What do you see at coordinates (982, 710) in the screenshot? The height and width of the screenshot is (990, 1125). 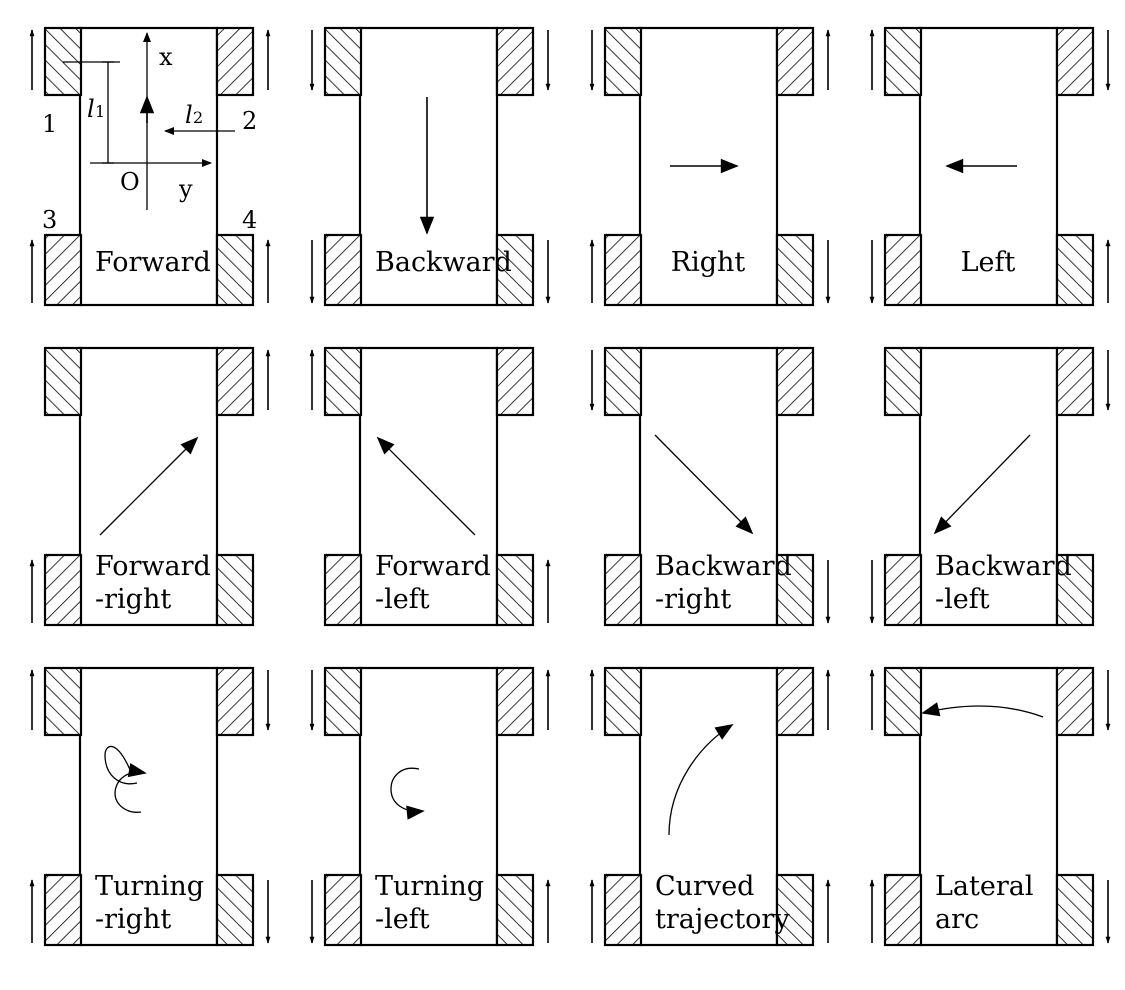 I see `lateral-arc-arrow` at bounding box center [982, 710].